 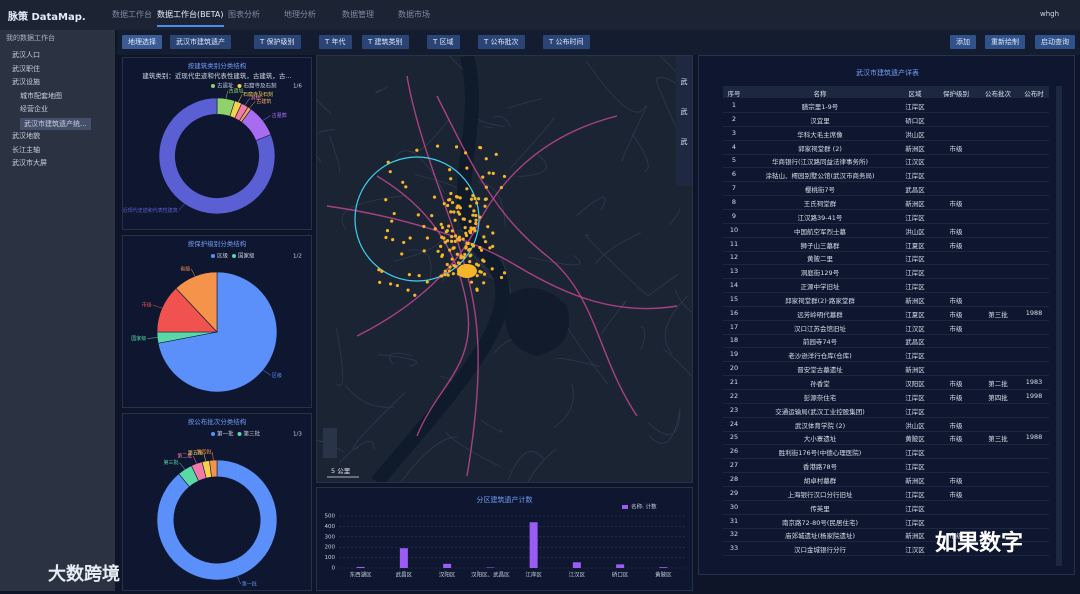 What do you see at coordinates (41, 95) in the screenshot?
I see `tree-item: 城市配套地图` at bounding box center [41, 95].